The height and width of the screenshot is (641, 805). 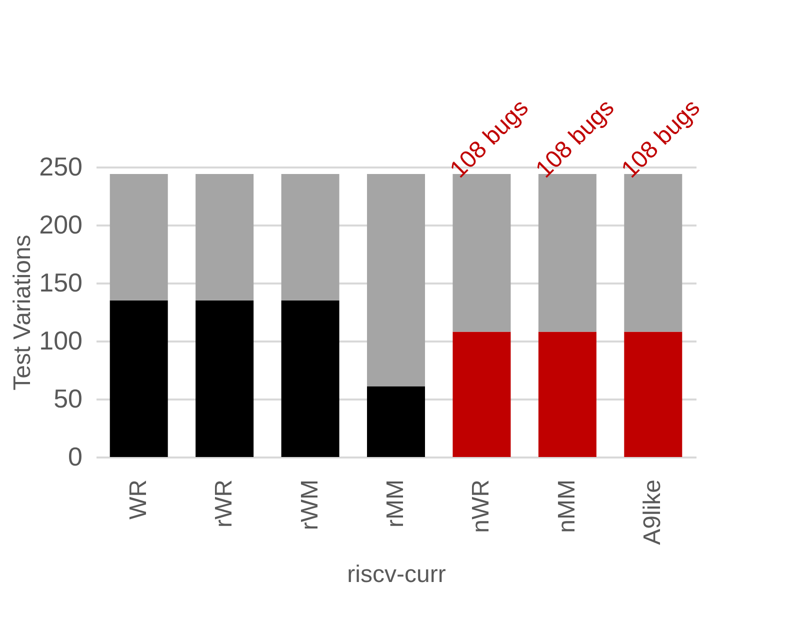 What do you see at coordinates (60, 167) in the screenshot?
I see `y-tick-label: 250` at bounding box center [60, 167].